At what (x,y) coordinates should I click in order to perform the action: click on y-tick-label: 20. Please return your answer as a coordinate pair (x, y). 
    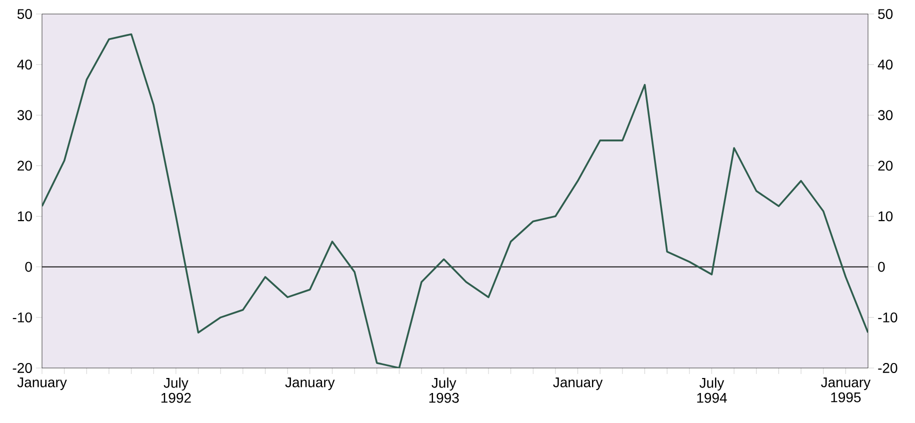
    Looking at the image, I should click on (25, 165).